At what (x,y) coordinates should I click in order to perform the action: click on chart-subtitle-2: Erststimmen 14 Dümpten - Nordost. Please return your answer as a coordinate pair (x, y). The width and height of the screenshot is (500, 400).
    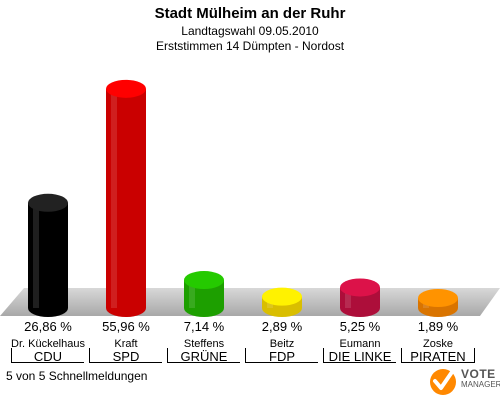
    Looking at the image, I should click on (250, 46).